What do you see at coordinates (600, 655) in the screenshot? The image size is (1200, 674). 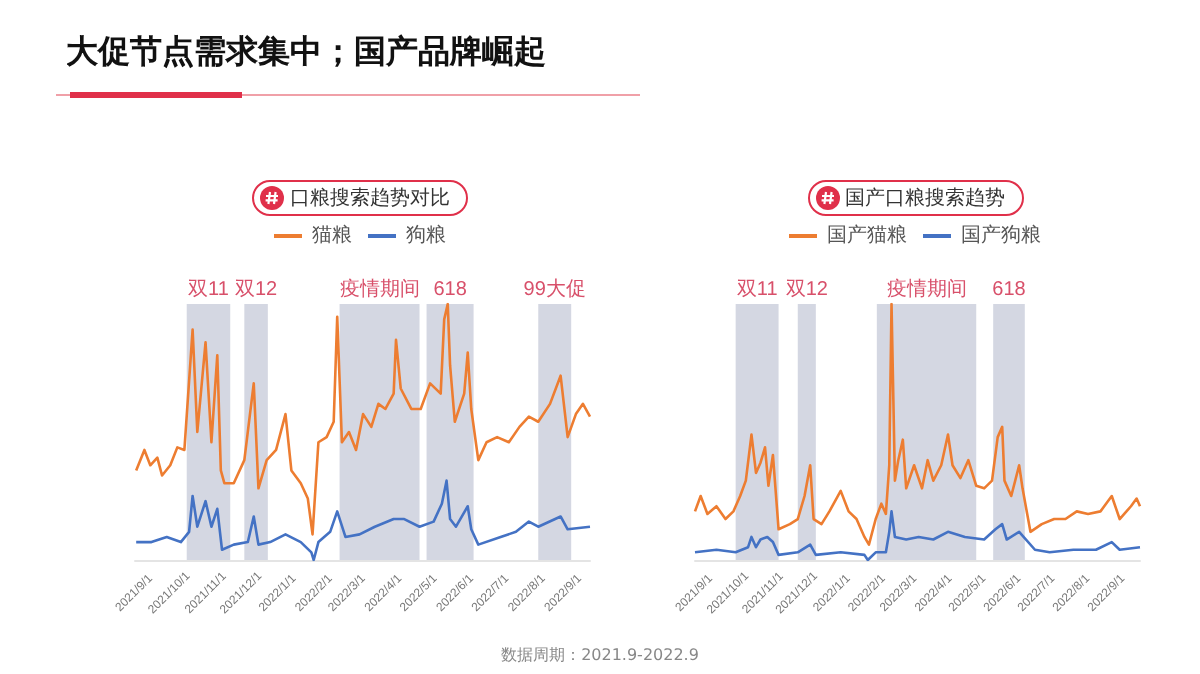 I see `text: 数据周期：2021.9-2022.9` at bounding box center [600, 655].